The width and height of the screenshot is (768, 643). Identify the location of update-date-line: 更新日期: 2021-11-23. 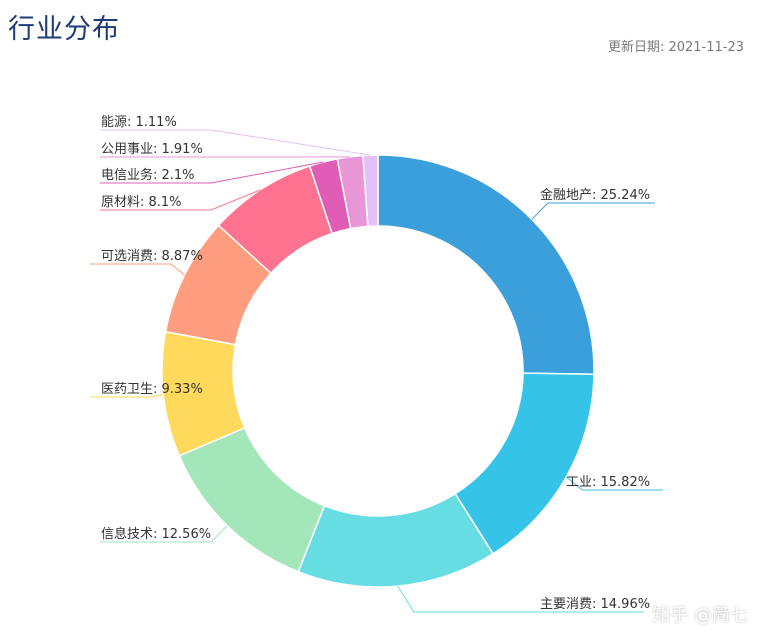
(676, 45).